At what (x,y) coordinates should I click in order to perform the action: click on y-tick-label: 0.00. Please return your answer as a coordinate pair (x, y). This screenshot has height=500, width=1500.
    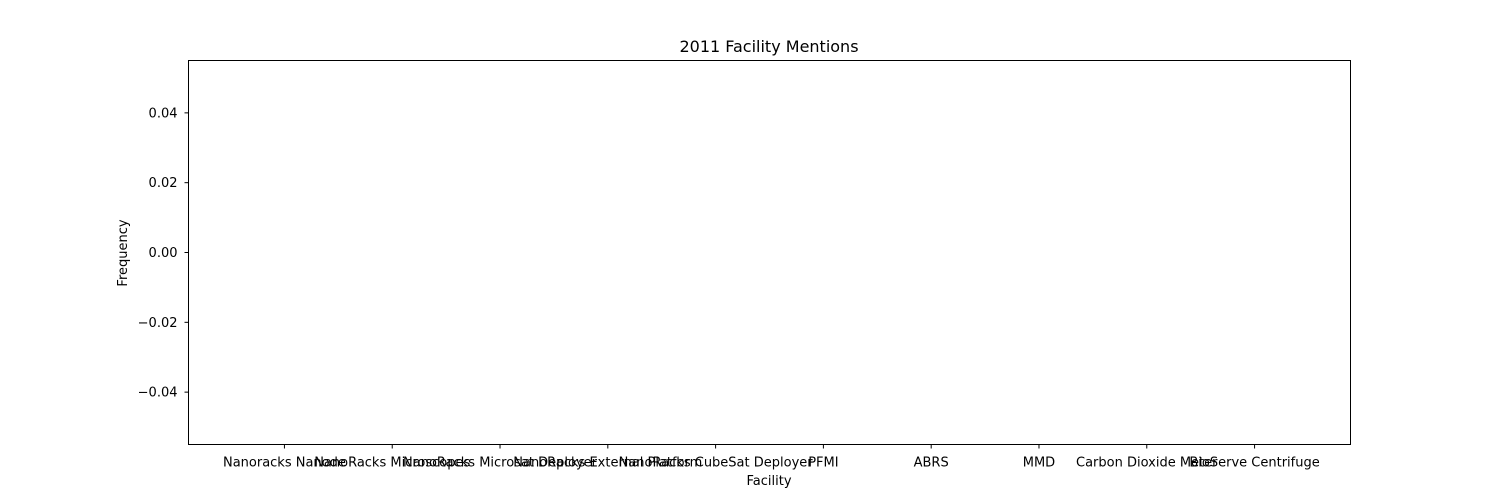
    Looking at the image, I should click on (163, 253).